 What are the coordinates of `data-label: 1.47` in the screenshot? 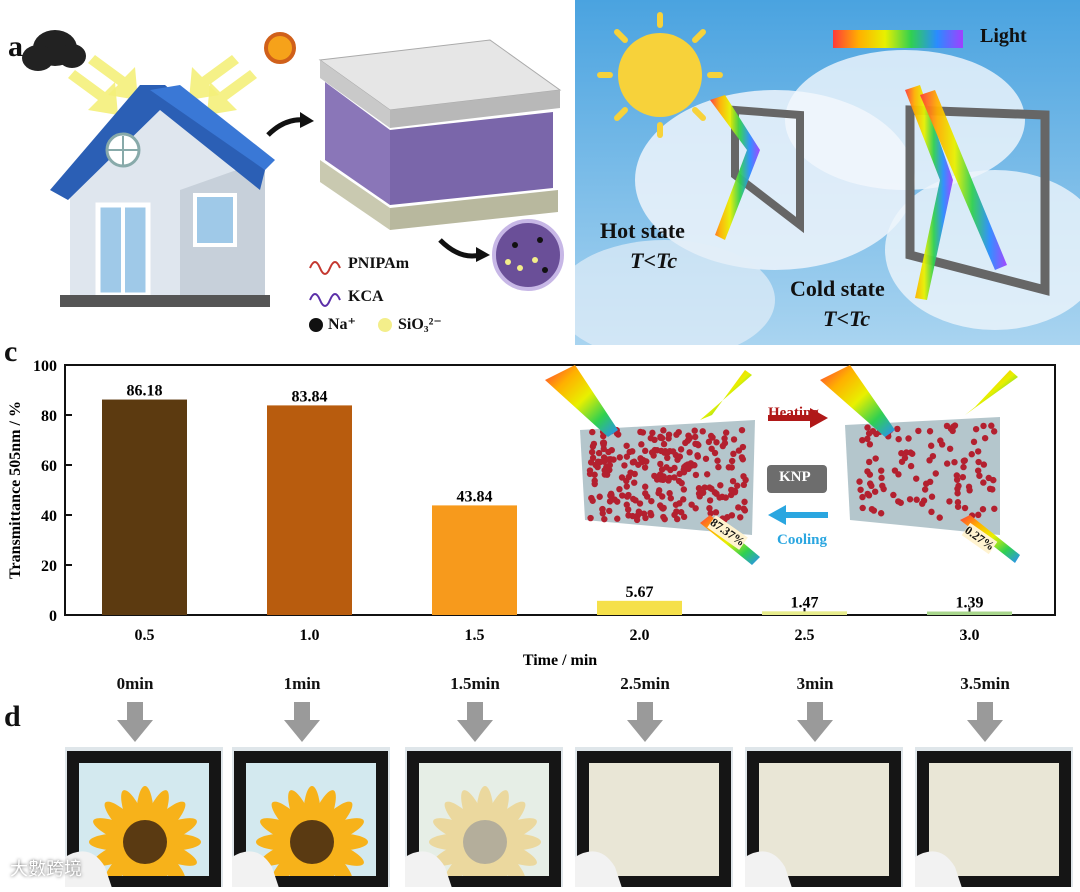 It's located at (805, 602).